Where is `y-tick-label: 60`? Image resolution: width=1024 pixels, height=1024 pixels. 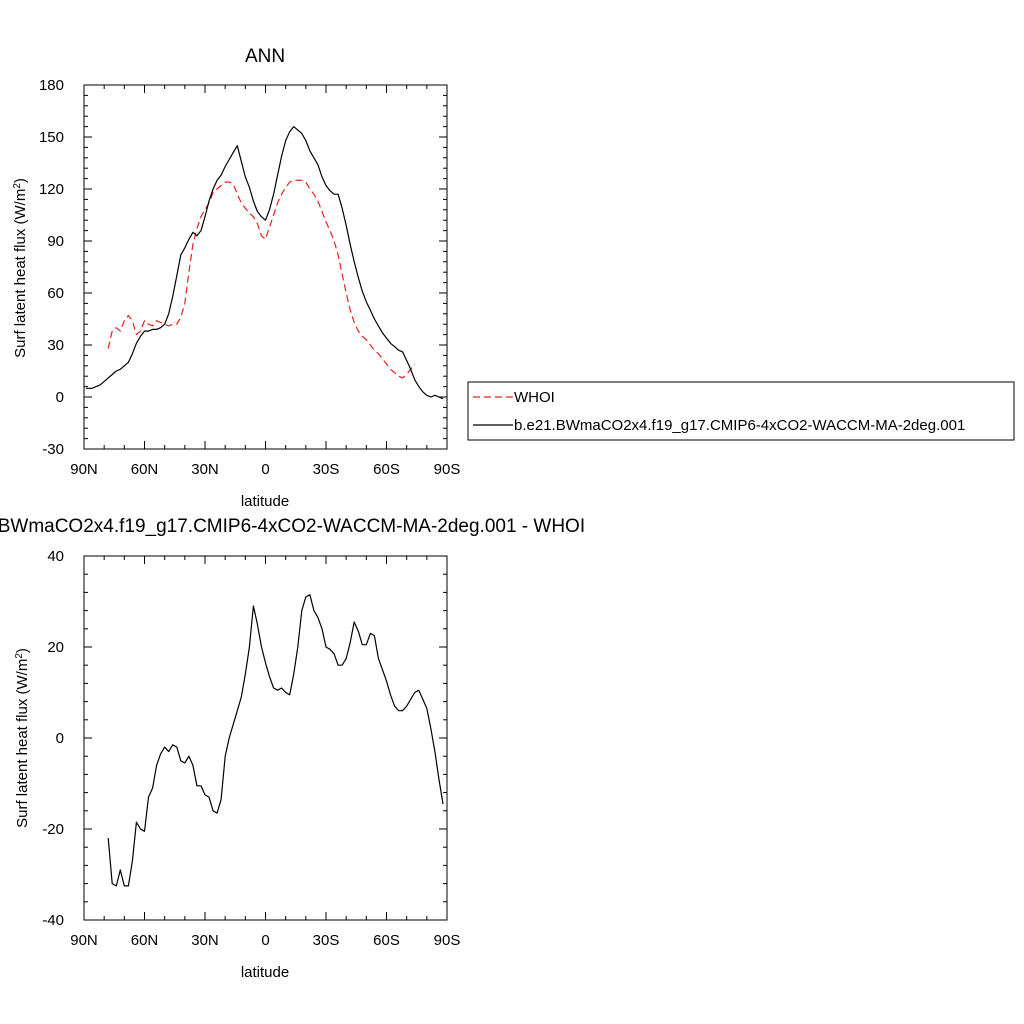 y-tick-label: 60 is located at coordinates (55, 293).